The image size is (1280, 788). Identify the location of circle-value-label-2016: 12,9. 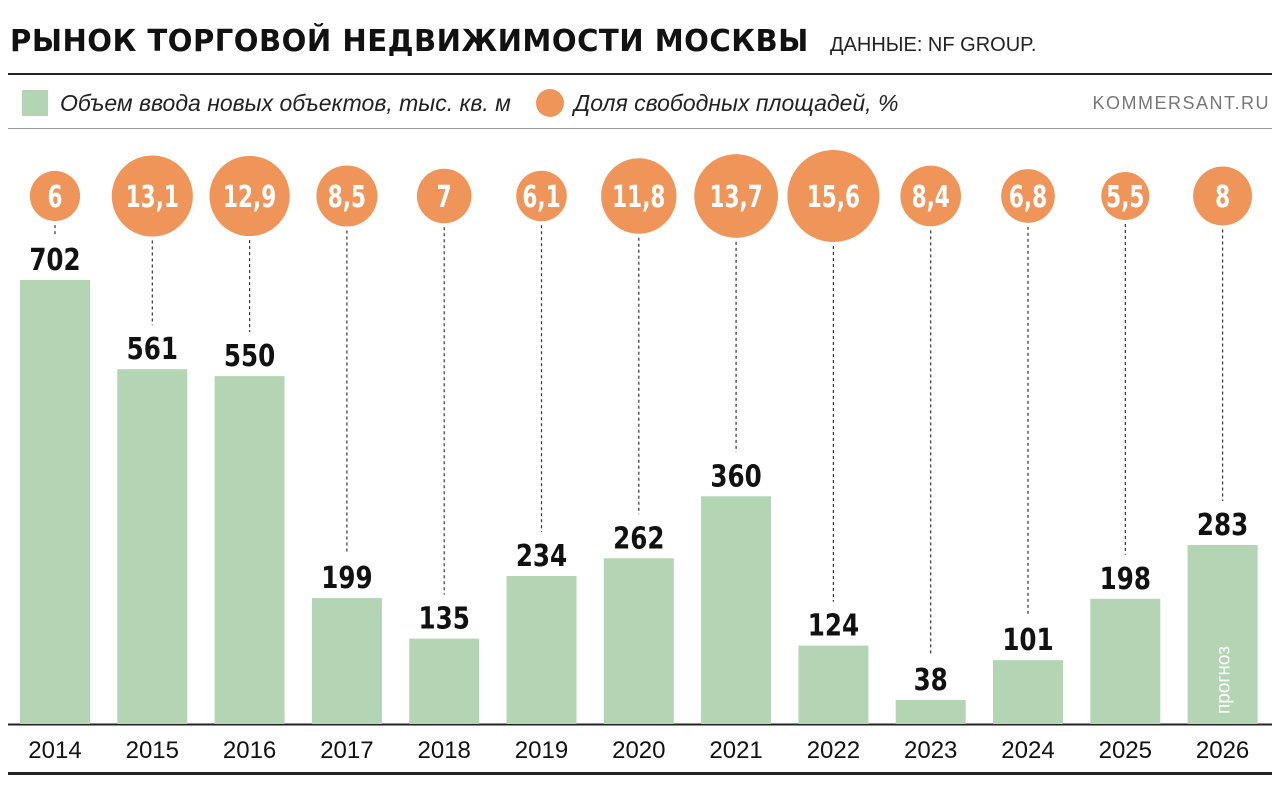
(249, 198).